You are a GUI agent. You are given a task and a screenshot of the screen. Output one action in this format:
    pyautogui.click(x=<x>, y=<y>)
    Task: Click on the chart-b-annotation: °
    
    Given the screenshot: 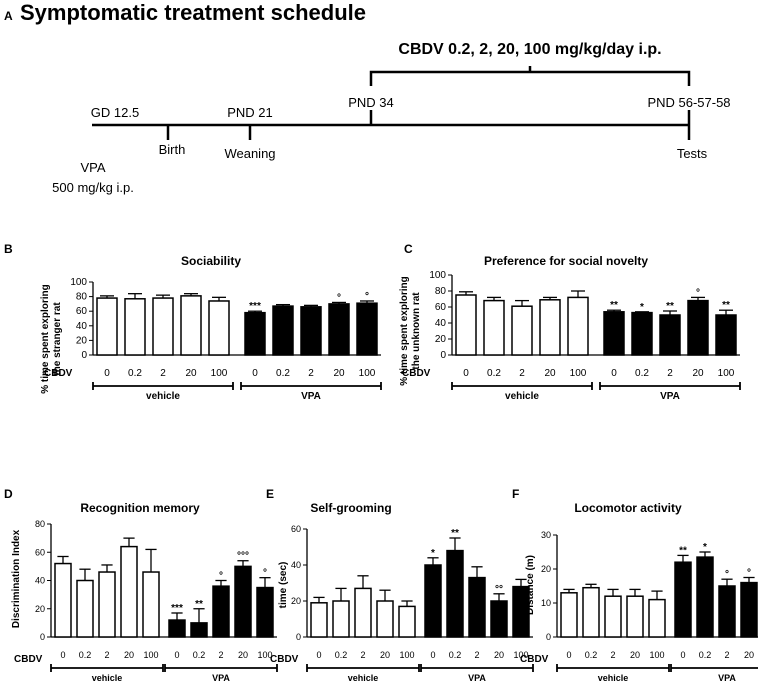 What is the action you would take?
    pyautogui.click(x=367, y=296)
    